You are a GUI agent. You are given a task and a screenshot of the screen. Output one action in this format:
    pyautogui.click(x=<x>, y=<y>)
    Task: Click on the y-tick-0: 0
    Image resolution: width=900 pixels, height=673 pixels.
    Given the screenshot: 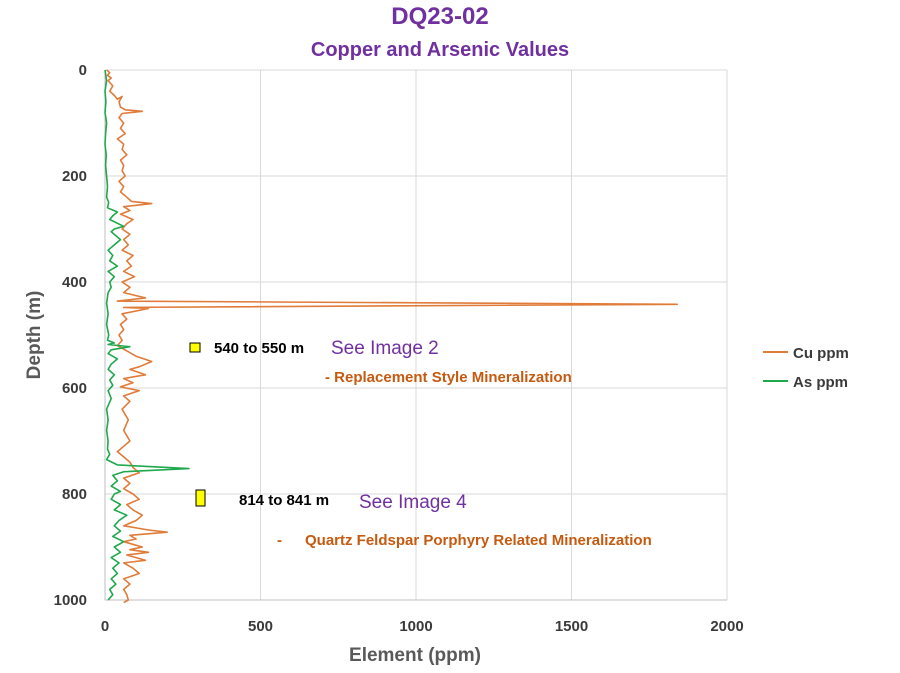 What is the action you would take?
    pyautogui.click(x=83, y=70)
    